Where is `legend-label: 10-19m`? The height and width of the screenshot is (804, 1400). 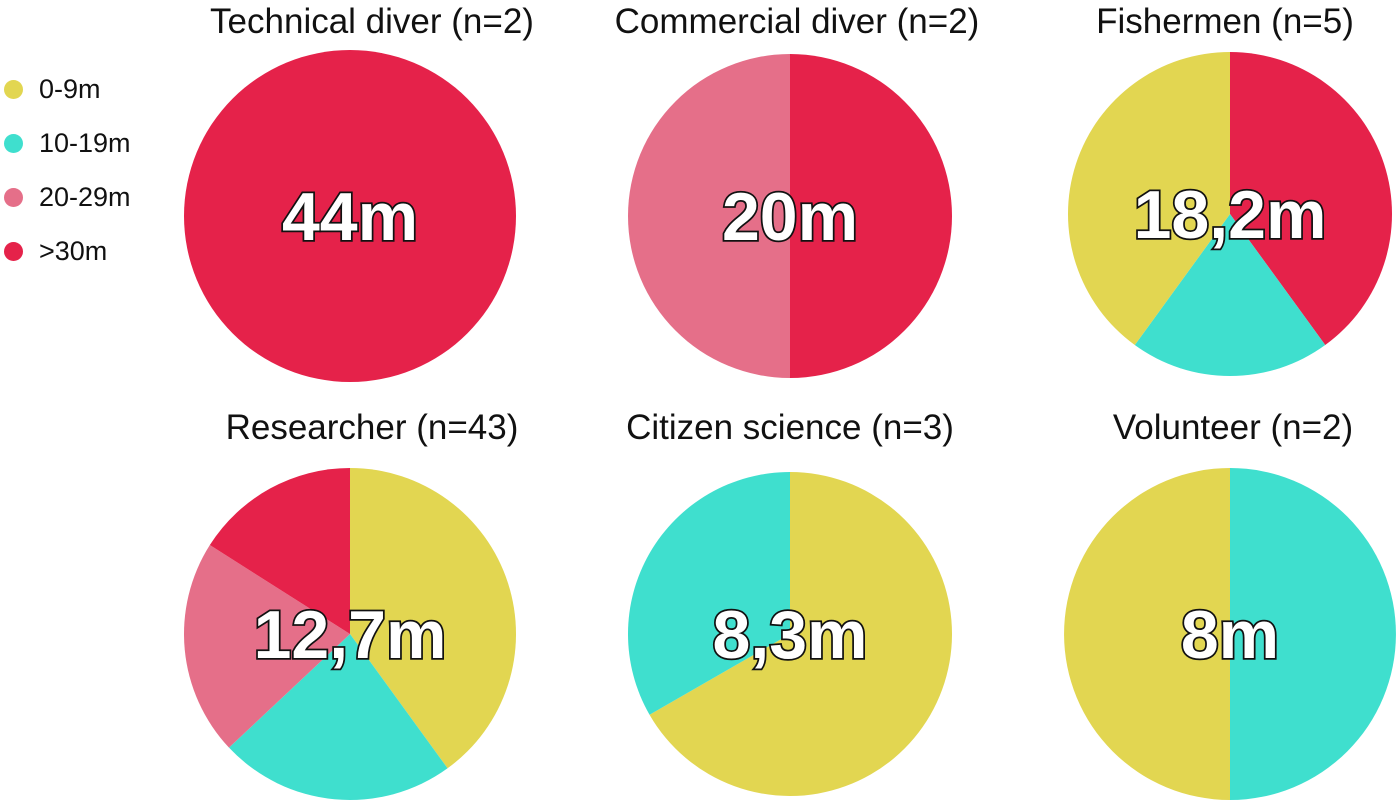 legend-label: 10-19m is located at coordinates (85, 142).